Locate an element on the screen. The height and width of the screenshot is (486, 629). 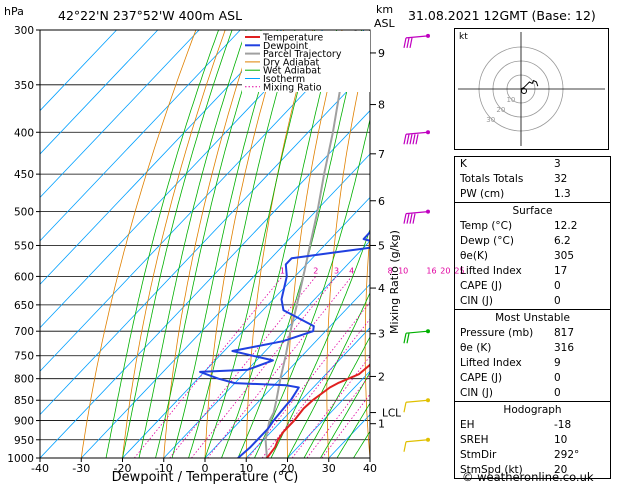
surface-index-value: 0 is located at coordinates (557, 301).